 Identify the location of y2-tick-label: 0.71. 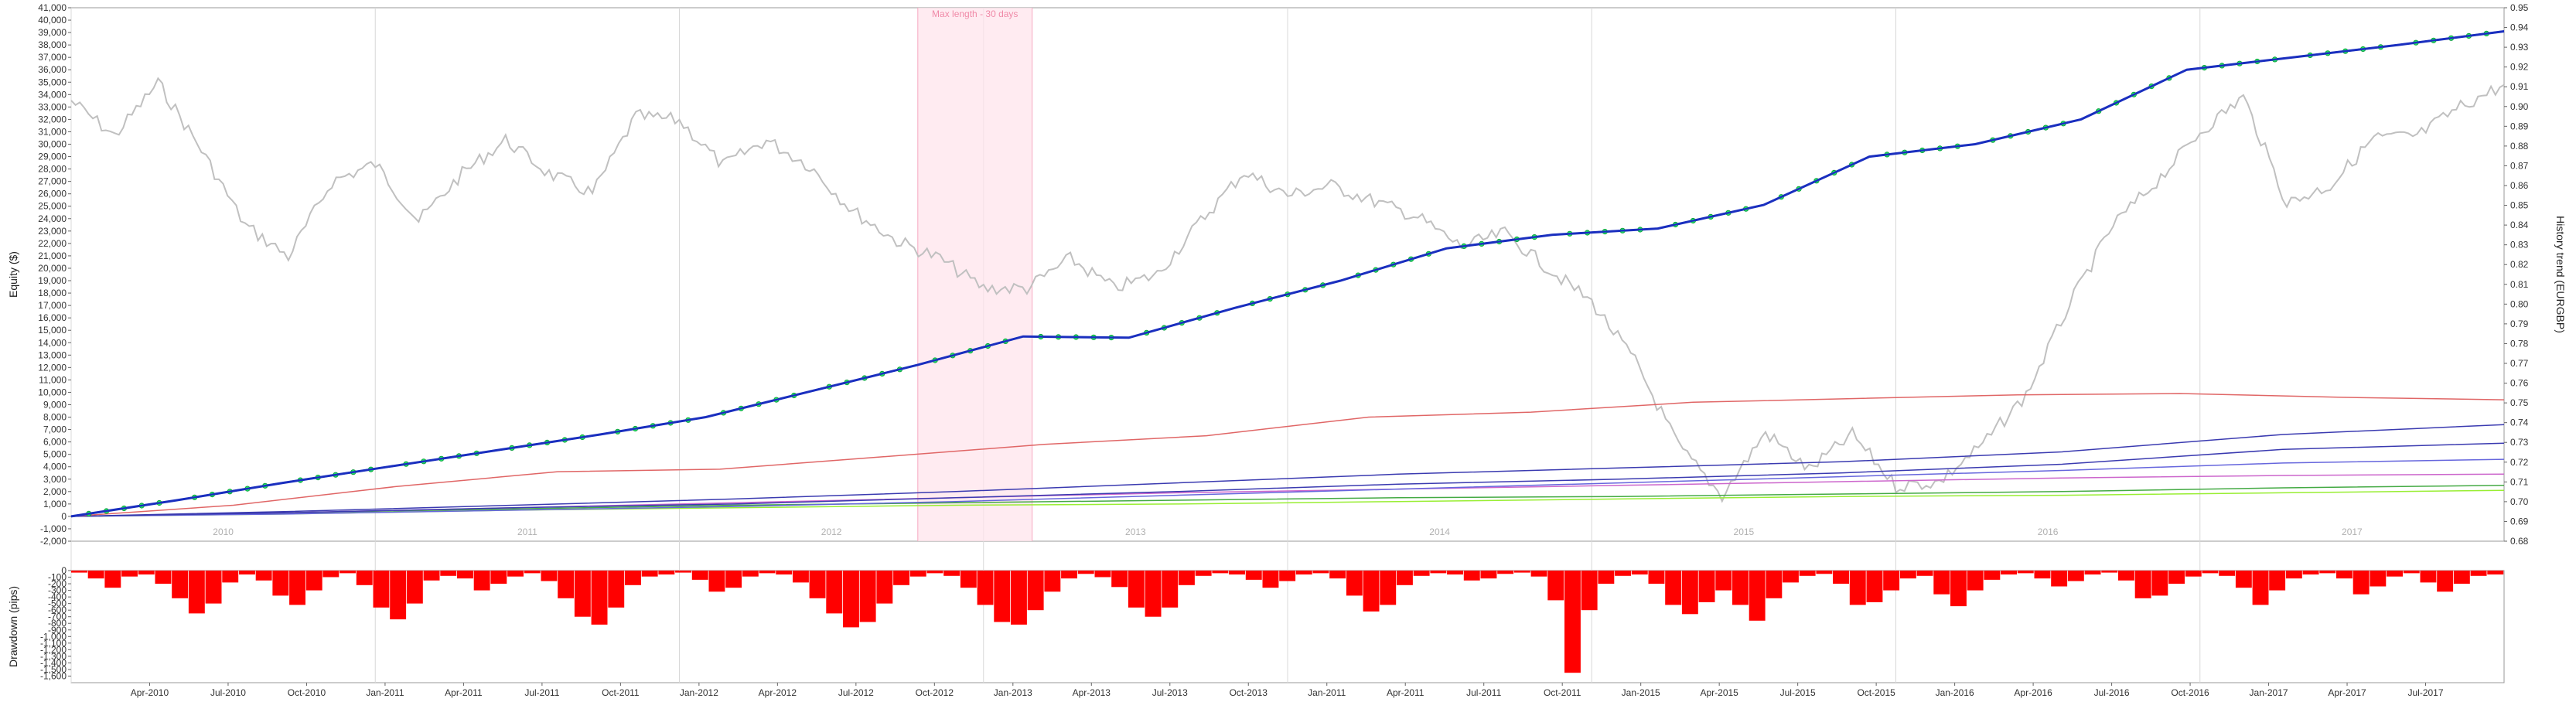
(2519, 481).